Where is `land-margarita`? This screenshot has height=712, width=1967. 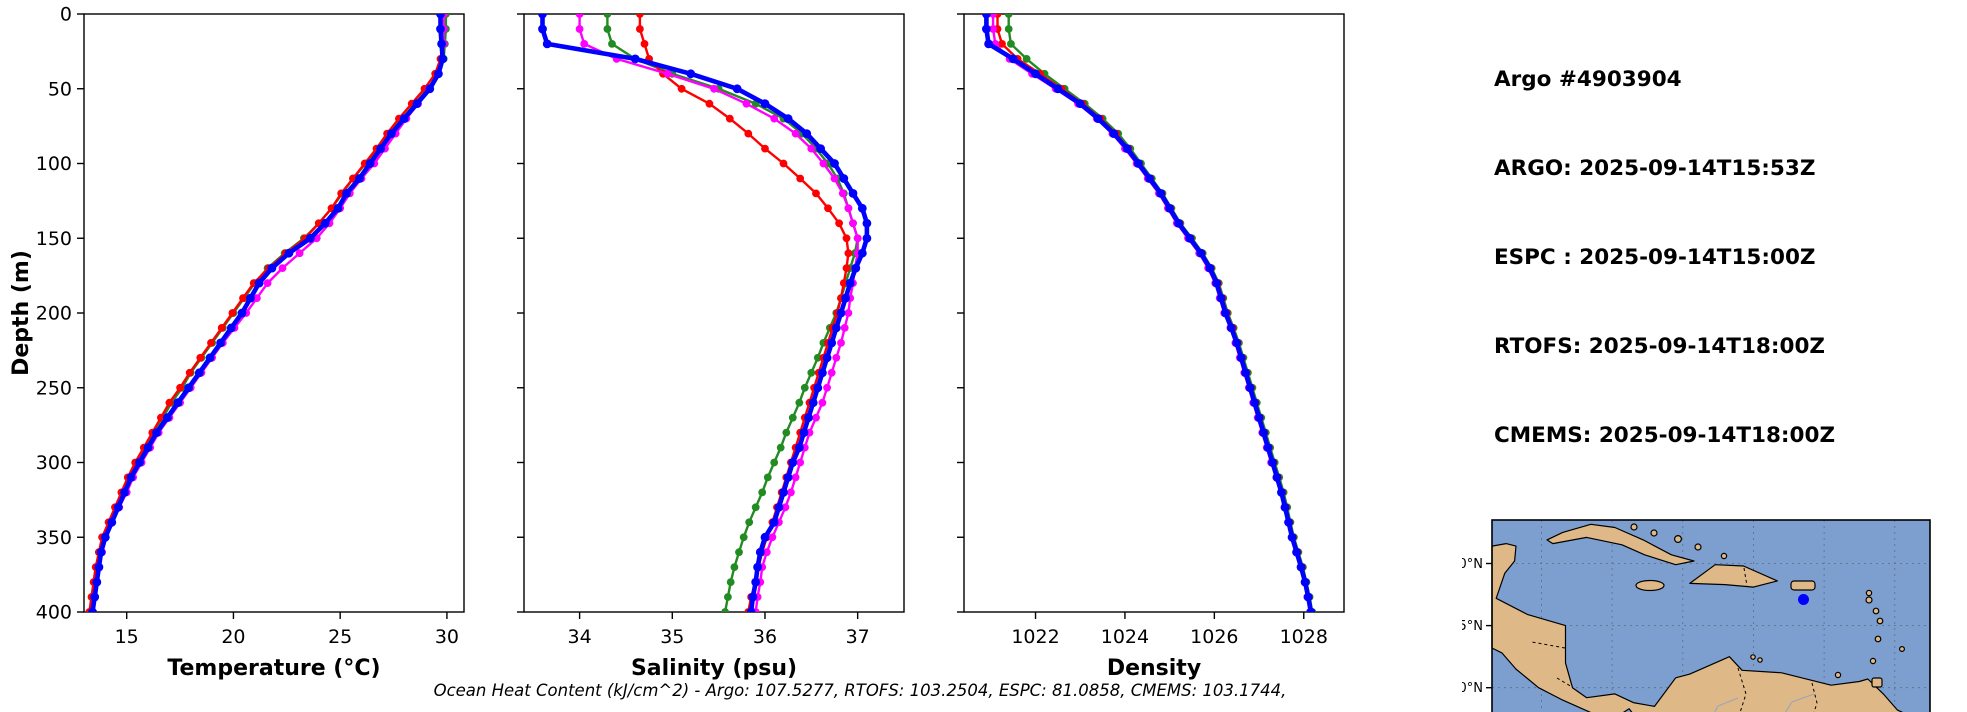 land-margarita is located at coordinates (1838, 675).